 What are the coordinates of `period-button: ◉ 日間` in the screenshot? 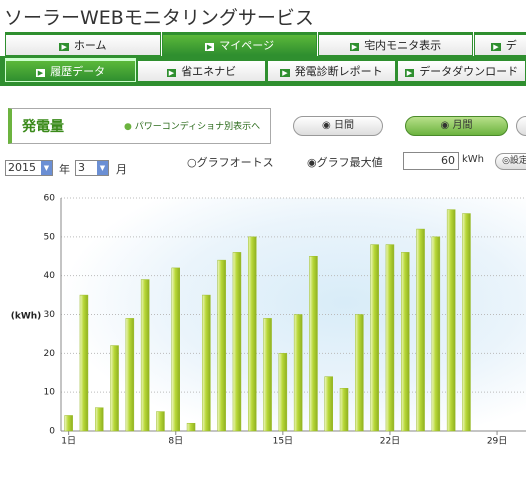 It's located at (338, 126).